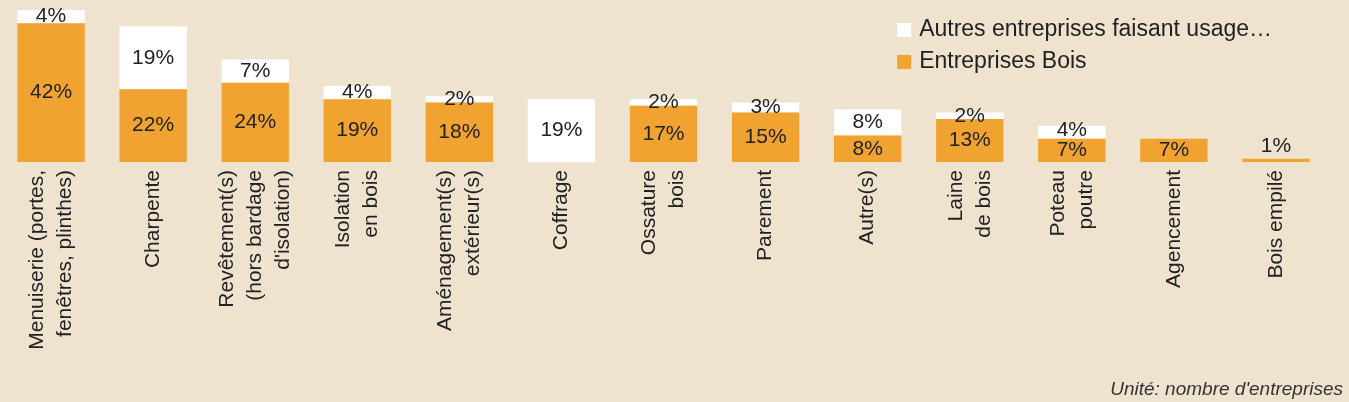 The height and width of the screenshot is (402, 1349). Describe the element at coordinates (151, 219) in the screenshot. I see `x-tick-label: Charpente` at that location.